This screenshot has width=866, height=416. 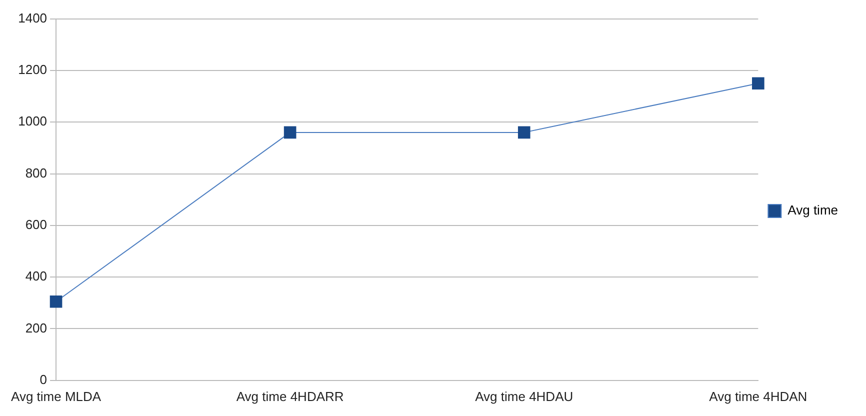 I want to click on y-tick-label: 1000, so click(x=33, y=121).